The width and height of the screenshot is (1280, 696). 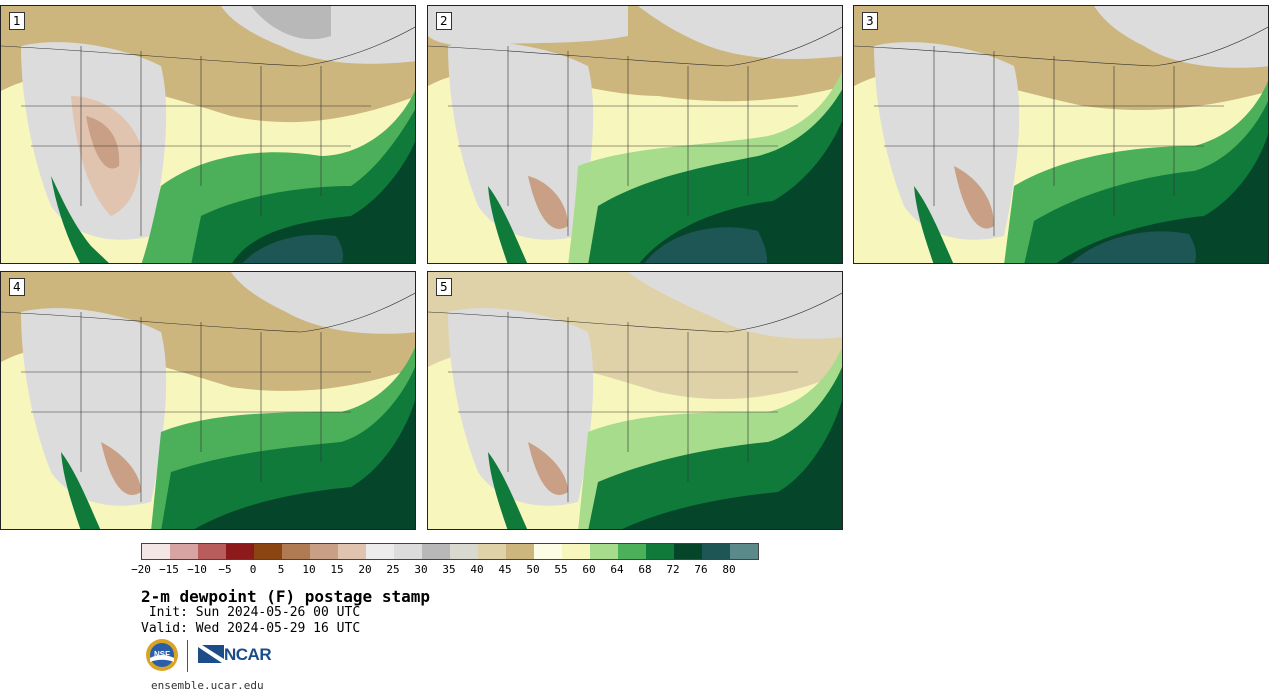 I want to click on colorbar-tick-label: 15, so click(x=337, y=569).